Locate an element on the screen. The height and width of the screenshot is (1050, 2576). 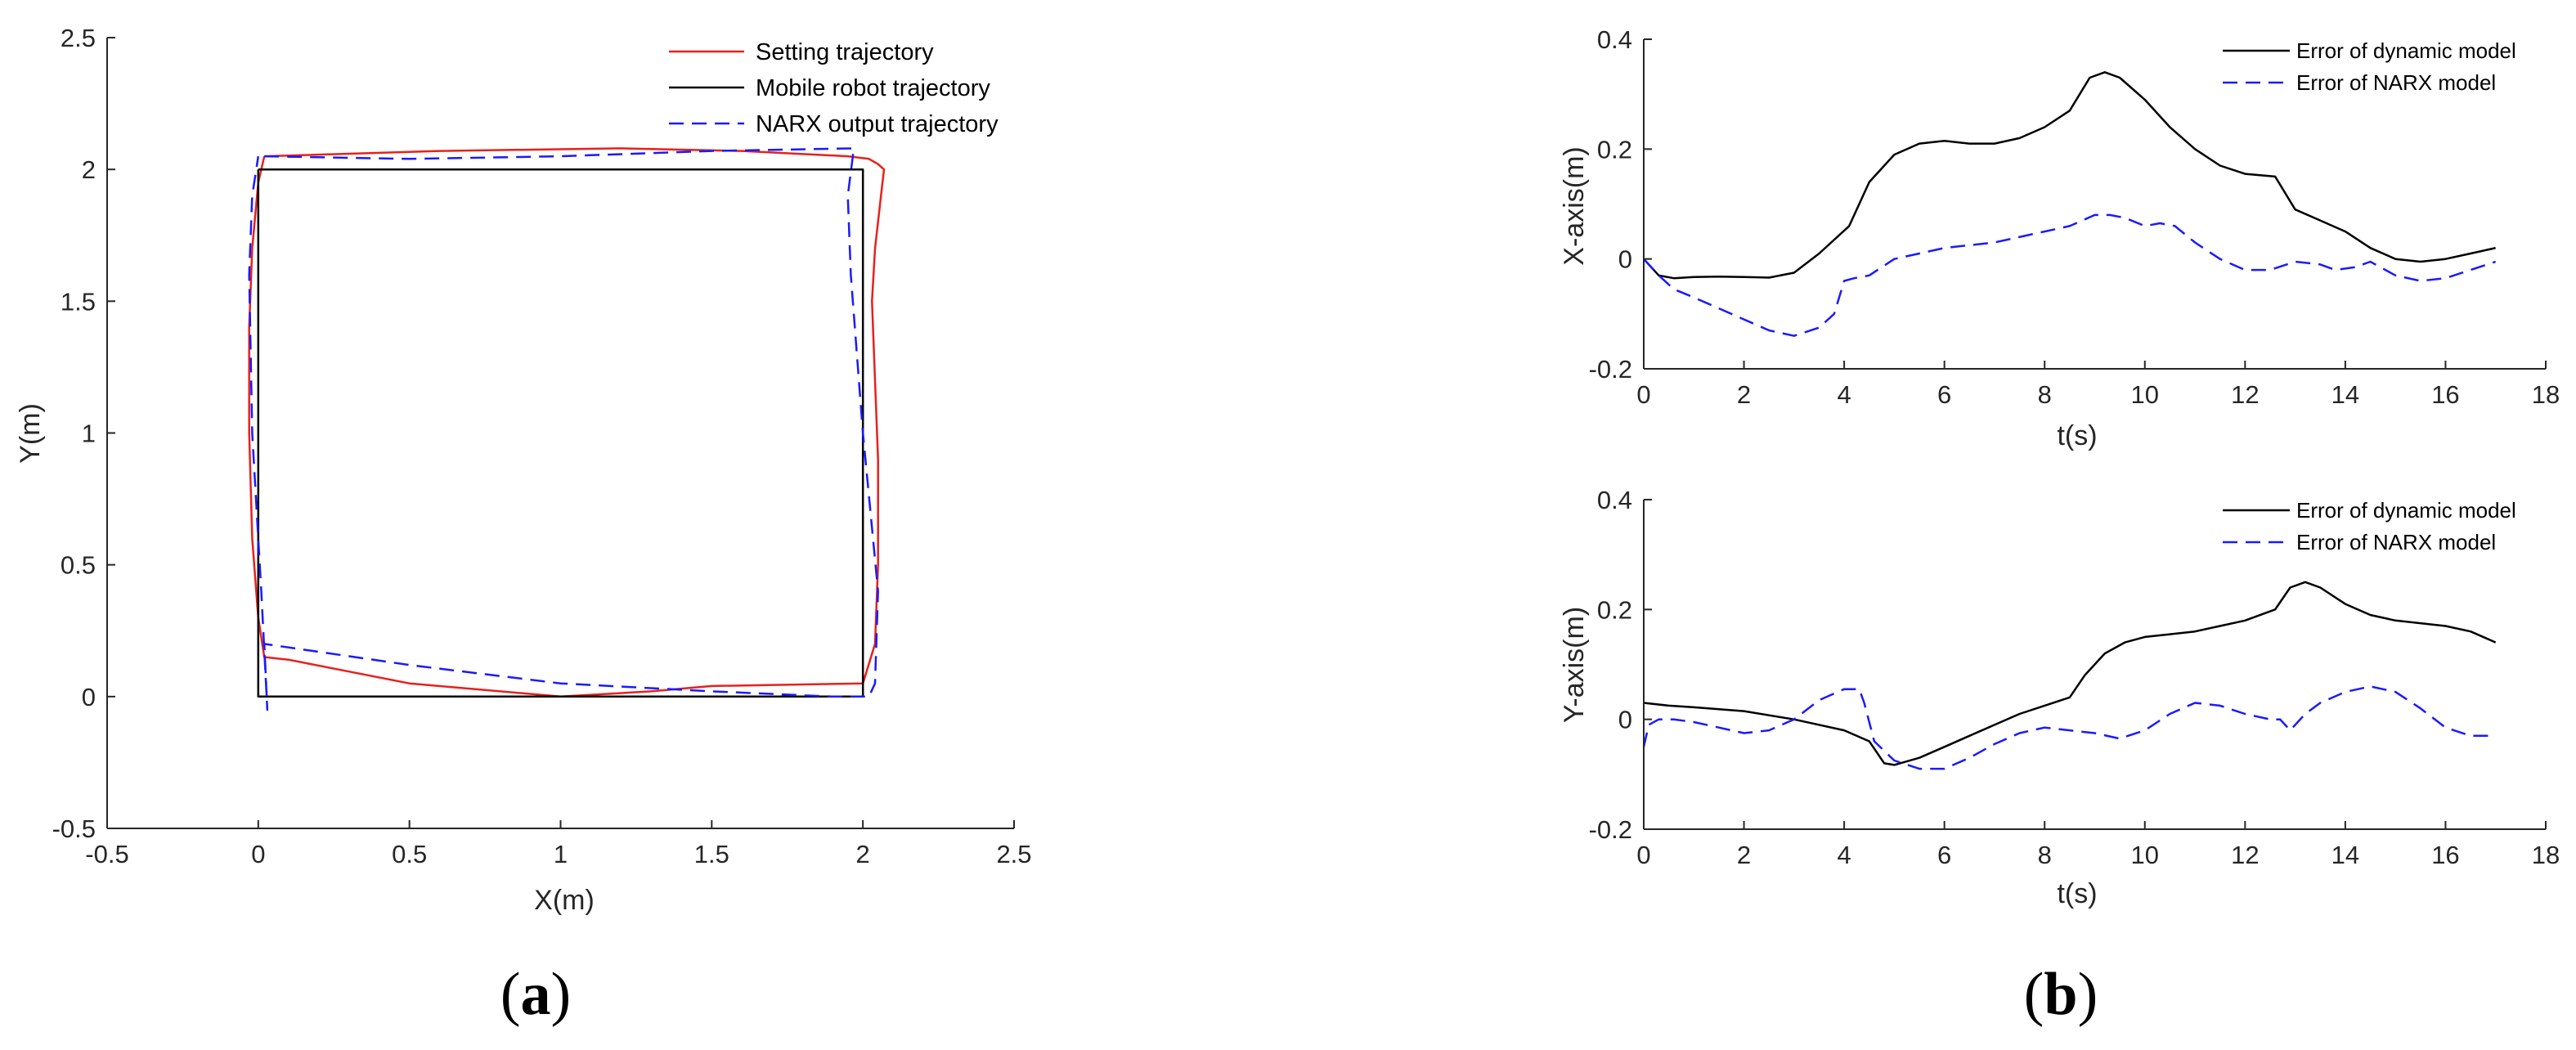
panel-label-b: (b) is located at coordinates (2061, 995).